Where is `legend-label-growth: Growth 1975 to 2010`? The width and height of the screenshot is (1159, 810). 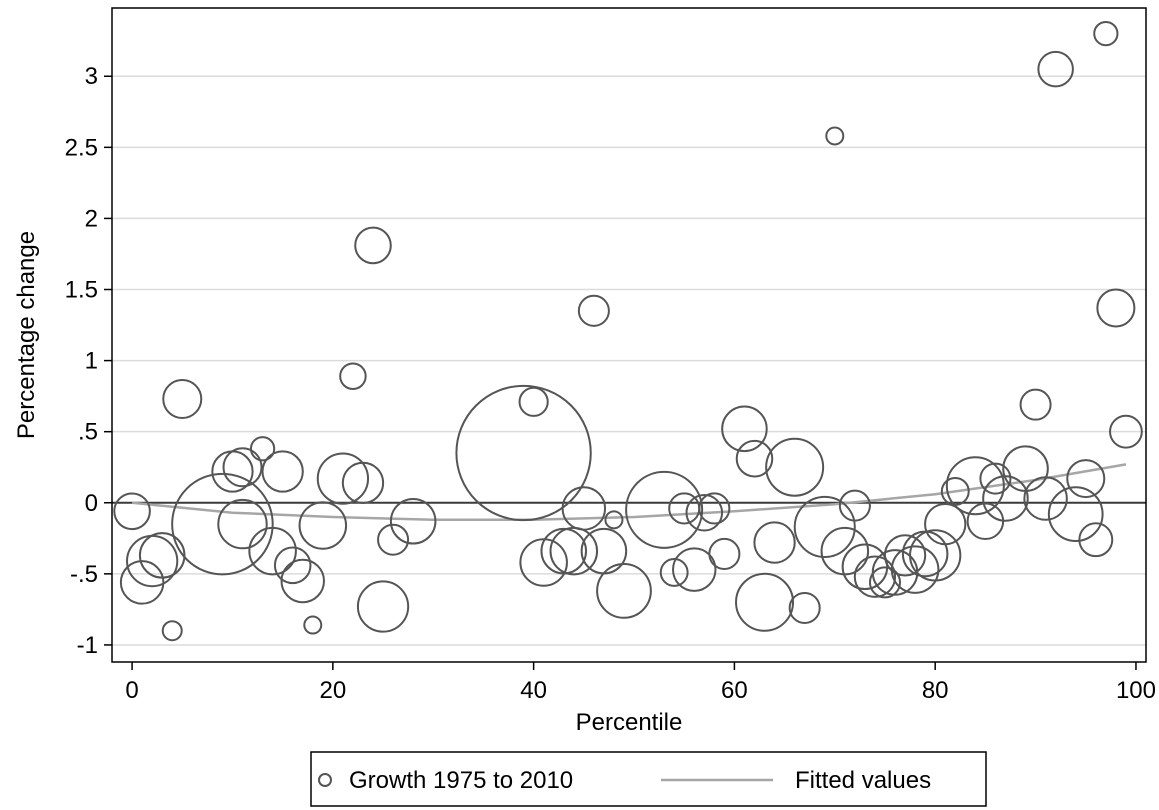
legend-label-growth: Growth 1975 to 2010 is located at coordinates (461, 780).